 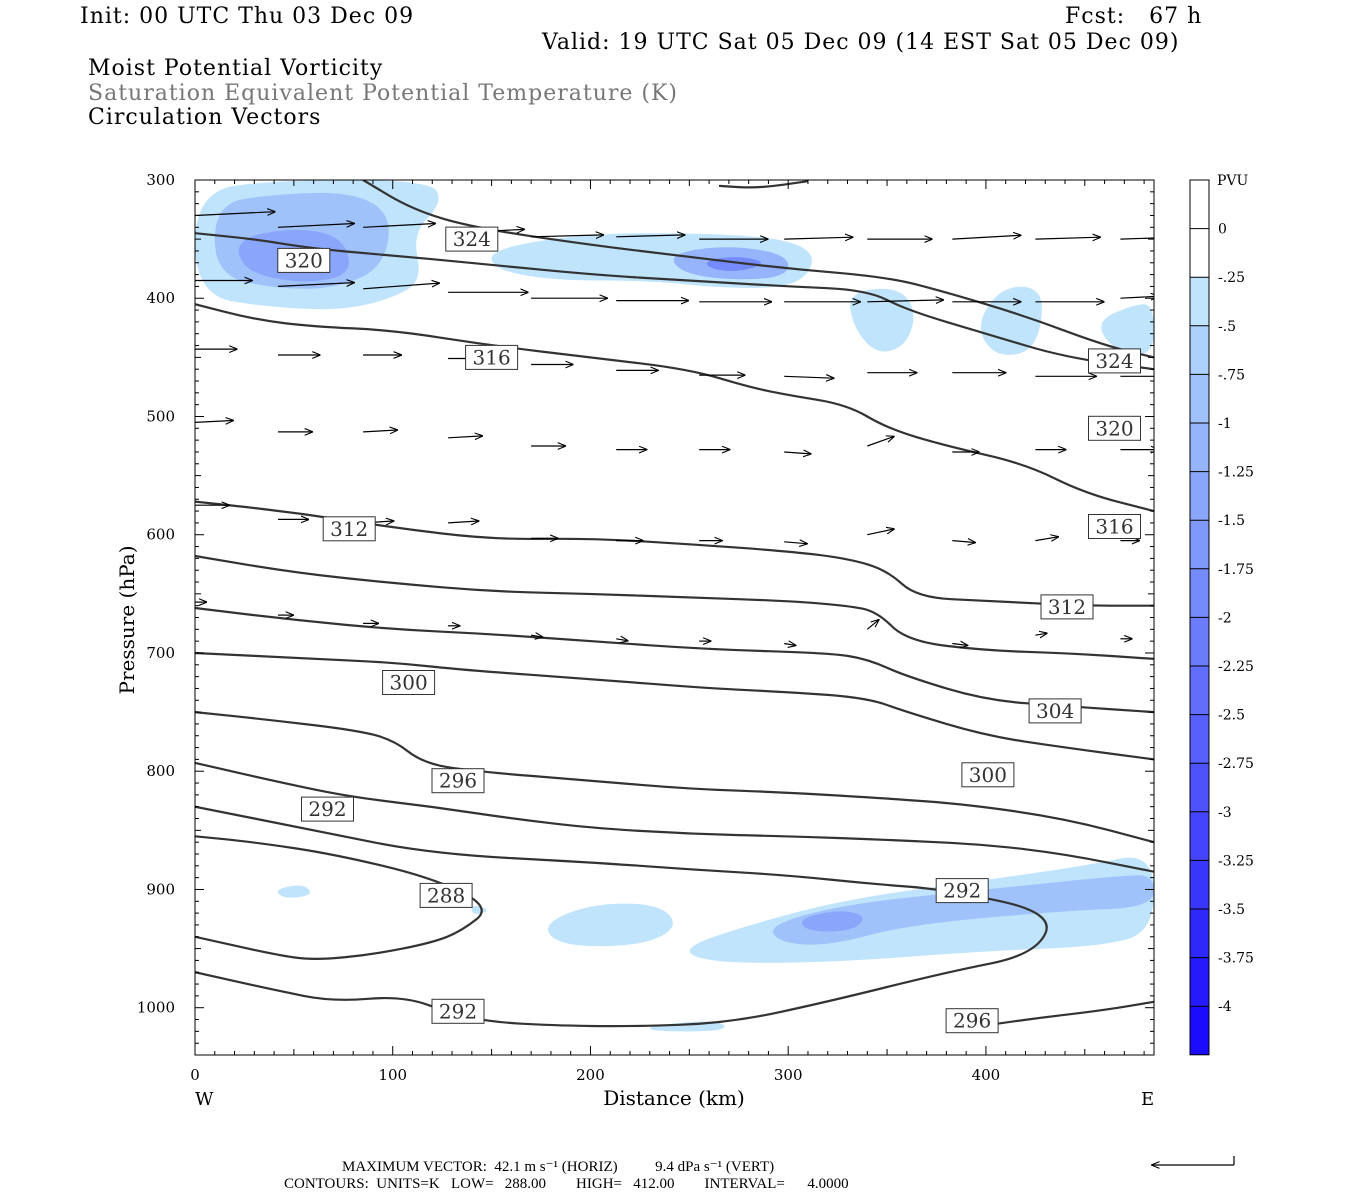 What do you see at coordinates (247, 16) in the screenshot?
I see `init-time: Init: 00 UTC Thu 03 Dec 09` at bounding box center [247, 16].